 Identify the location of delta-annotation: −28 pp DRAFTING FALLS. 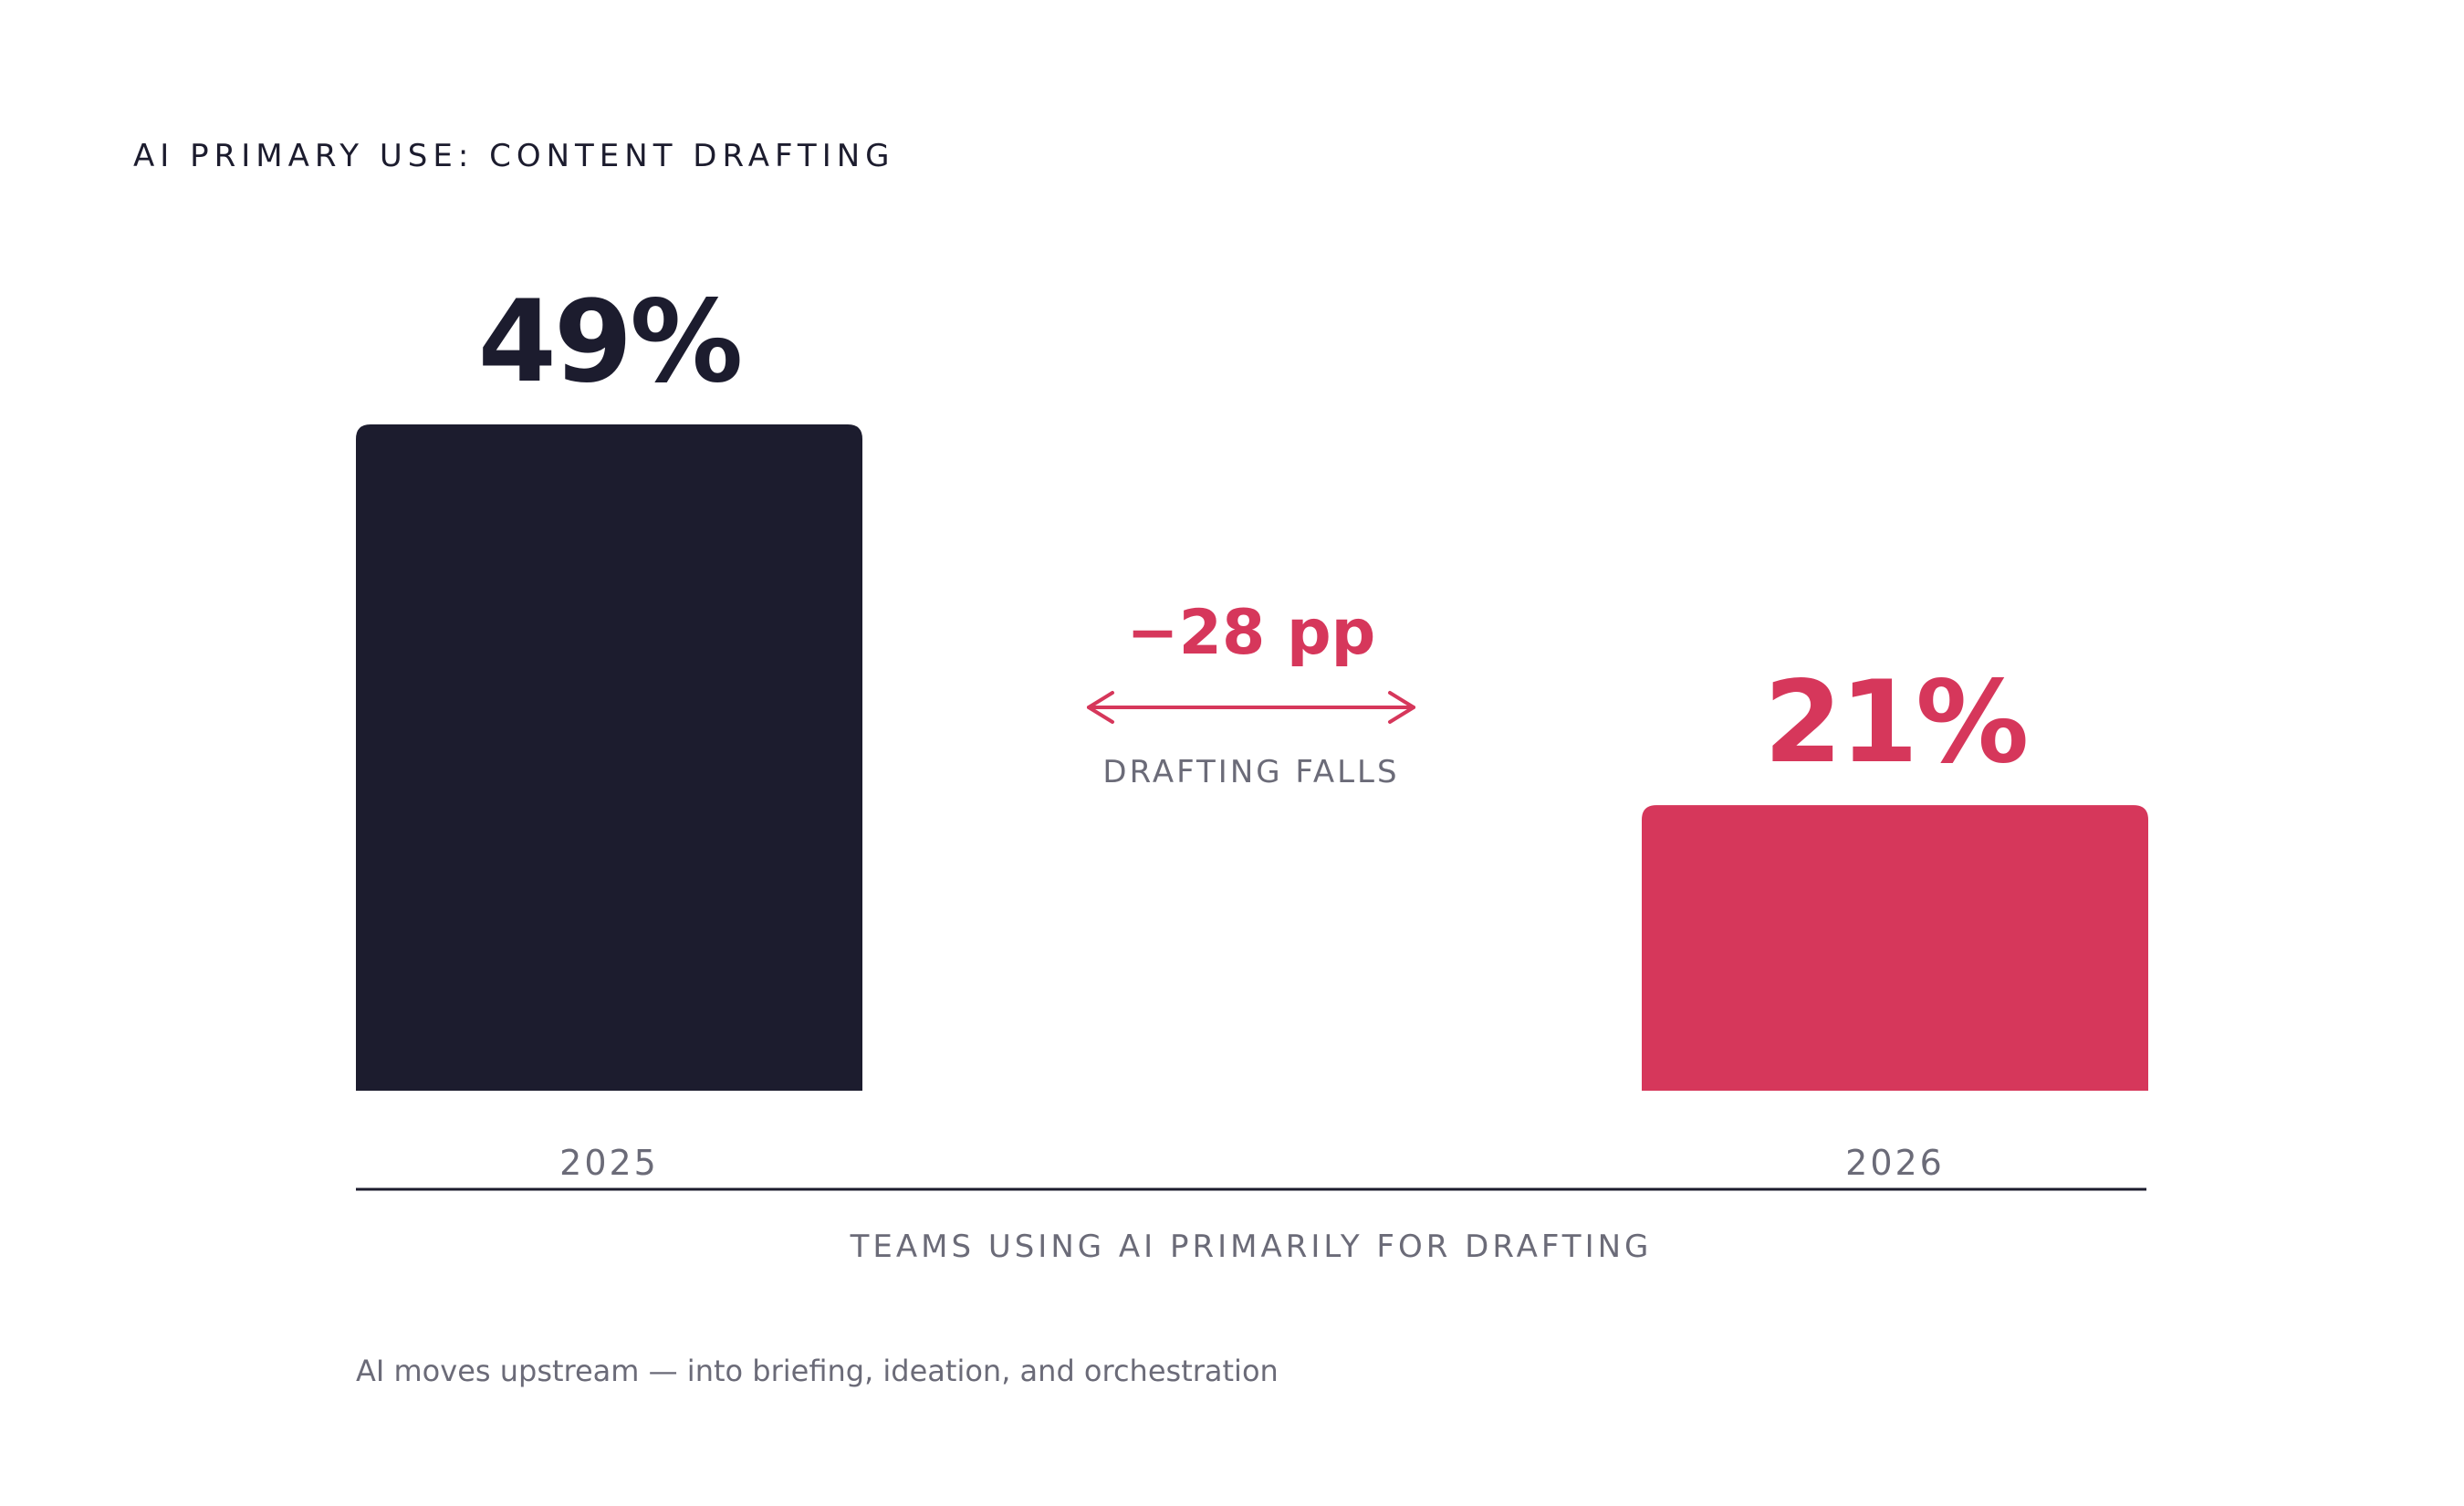
(1251, 693).